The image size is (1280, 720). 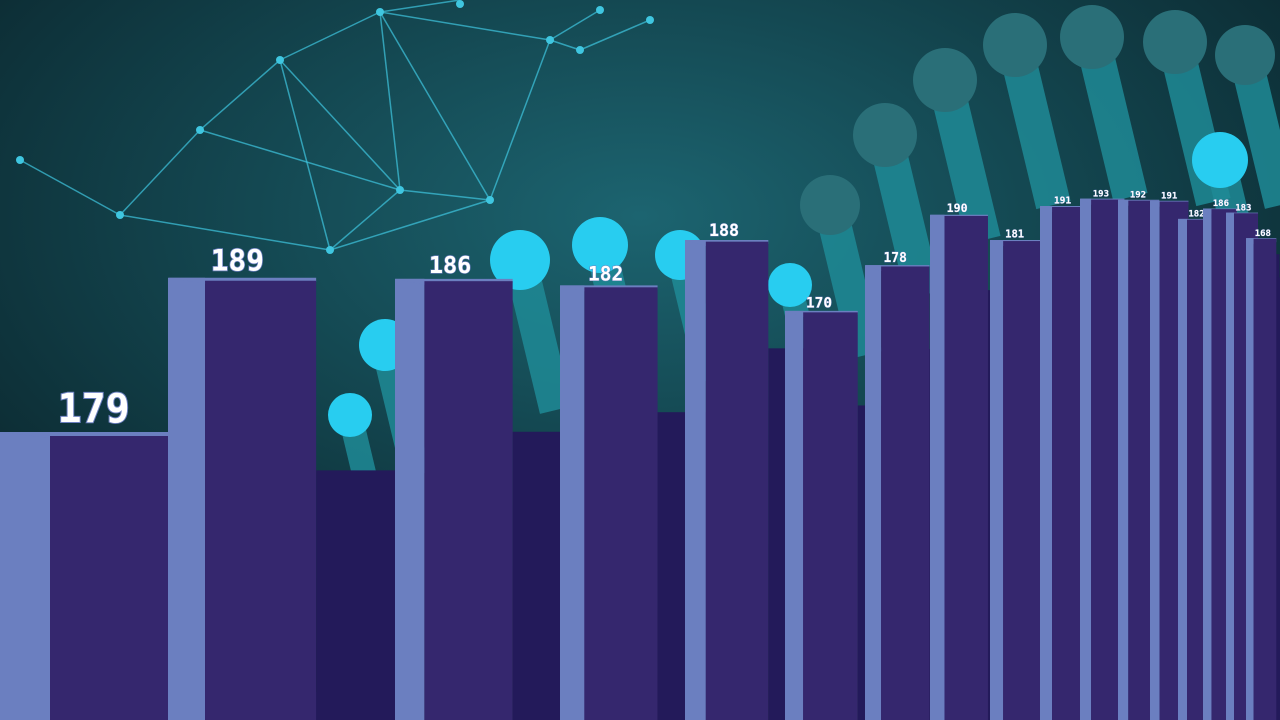 I want to click on data-label: 190, so click(x=957, y=208).